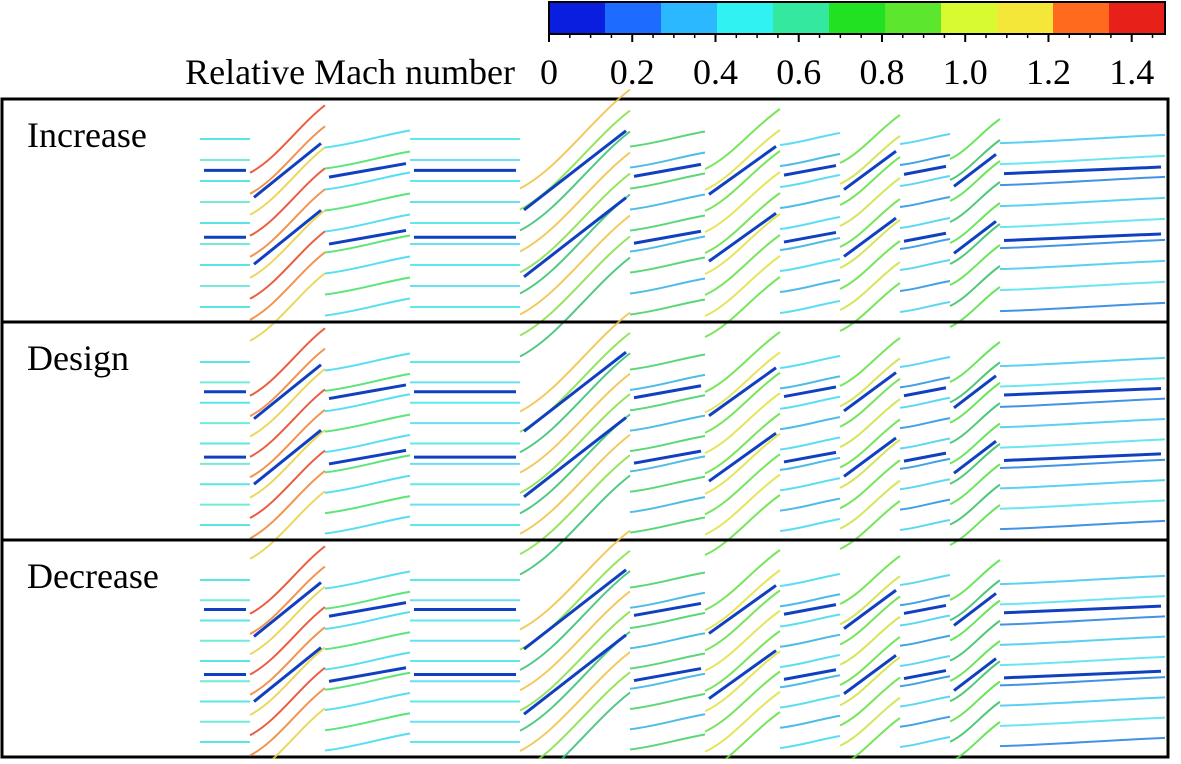  What do you see at coordinates (350, 72) in the screenshot?
I see `colorbar-label: Relative Mach number` at bounding box center [350, 72].